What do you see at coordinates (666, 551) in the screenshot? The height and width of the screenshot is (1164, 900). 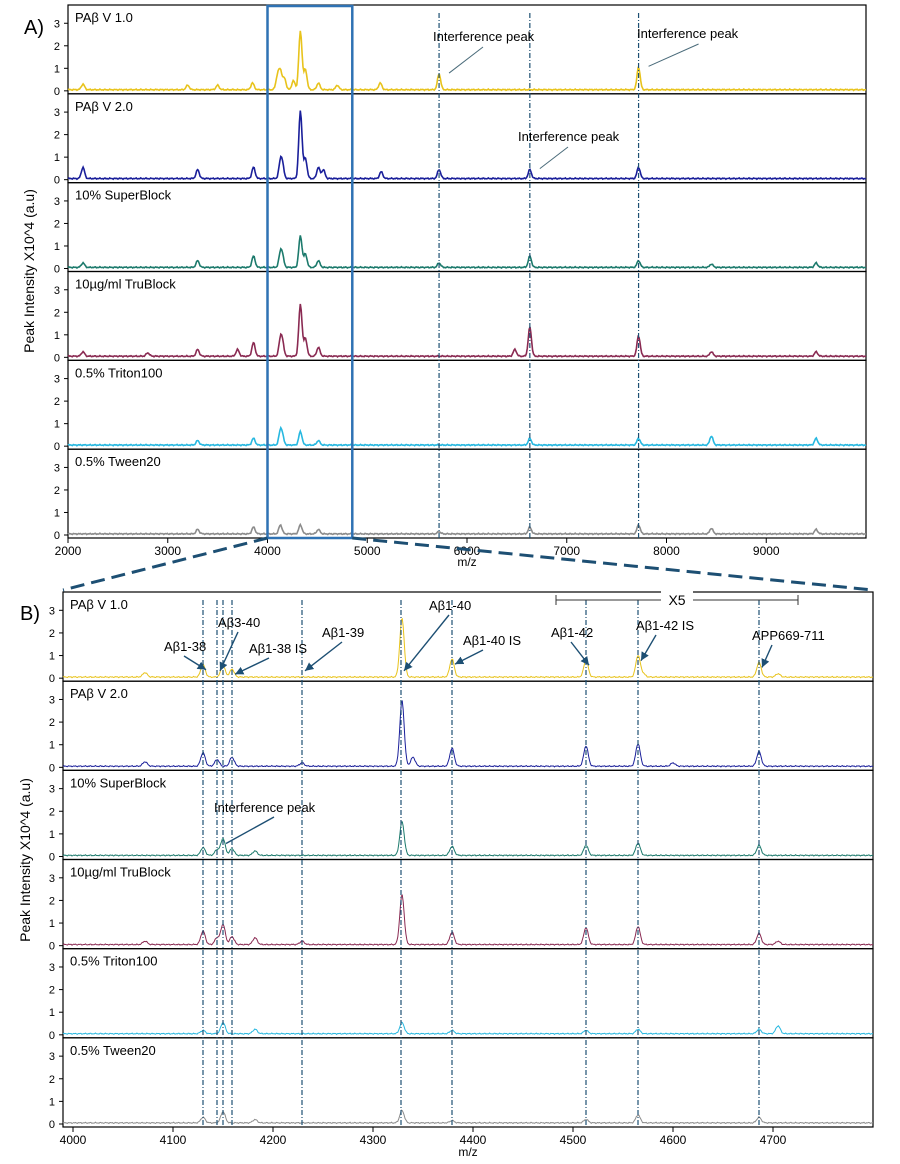 I see `x-tick-label: 8000` at bounding box center [666, 551].